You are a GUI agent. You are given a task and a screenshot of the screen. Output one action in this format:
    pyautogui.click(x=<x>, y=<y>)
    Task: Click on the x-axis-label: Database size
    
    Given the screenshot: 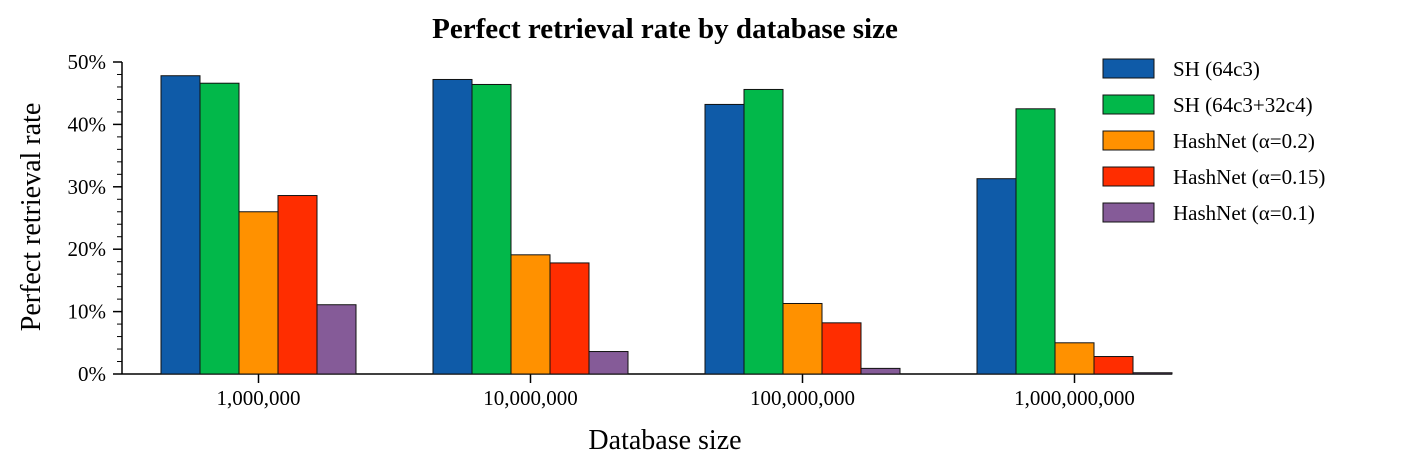 What is the action you would take?
    pyautogui.click(x=664, y=440)
    